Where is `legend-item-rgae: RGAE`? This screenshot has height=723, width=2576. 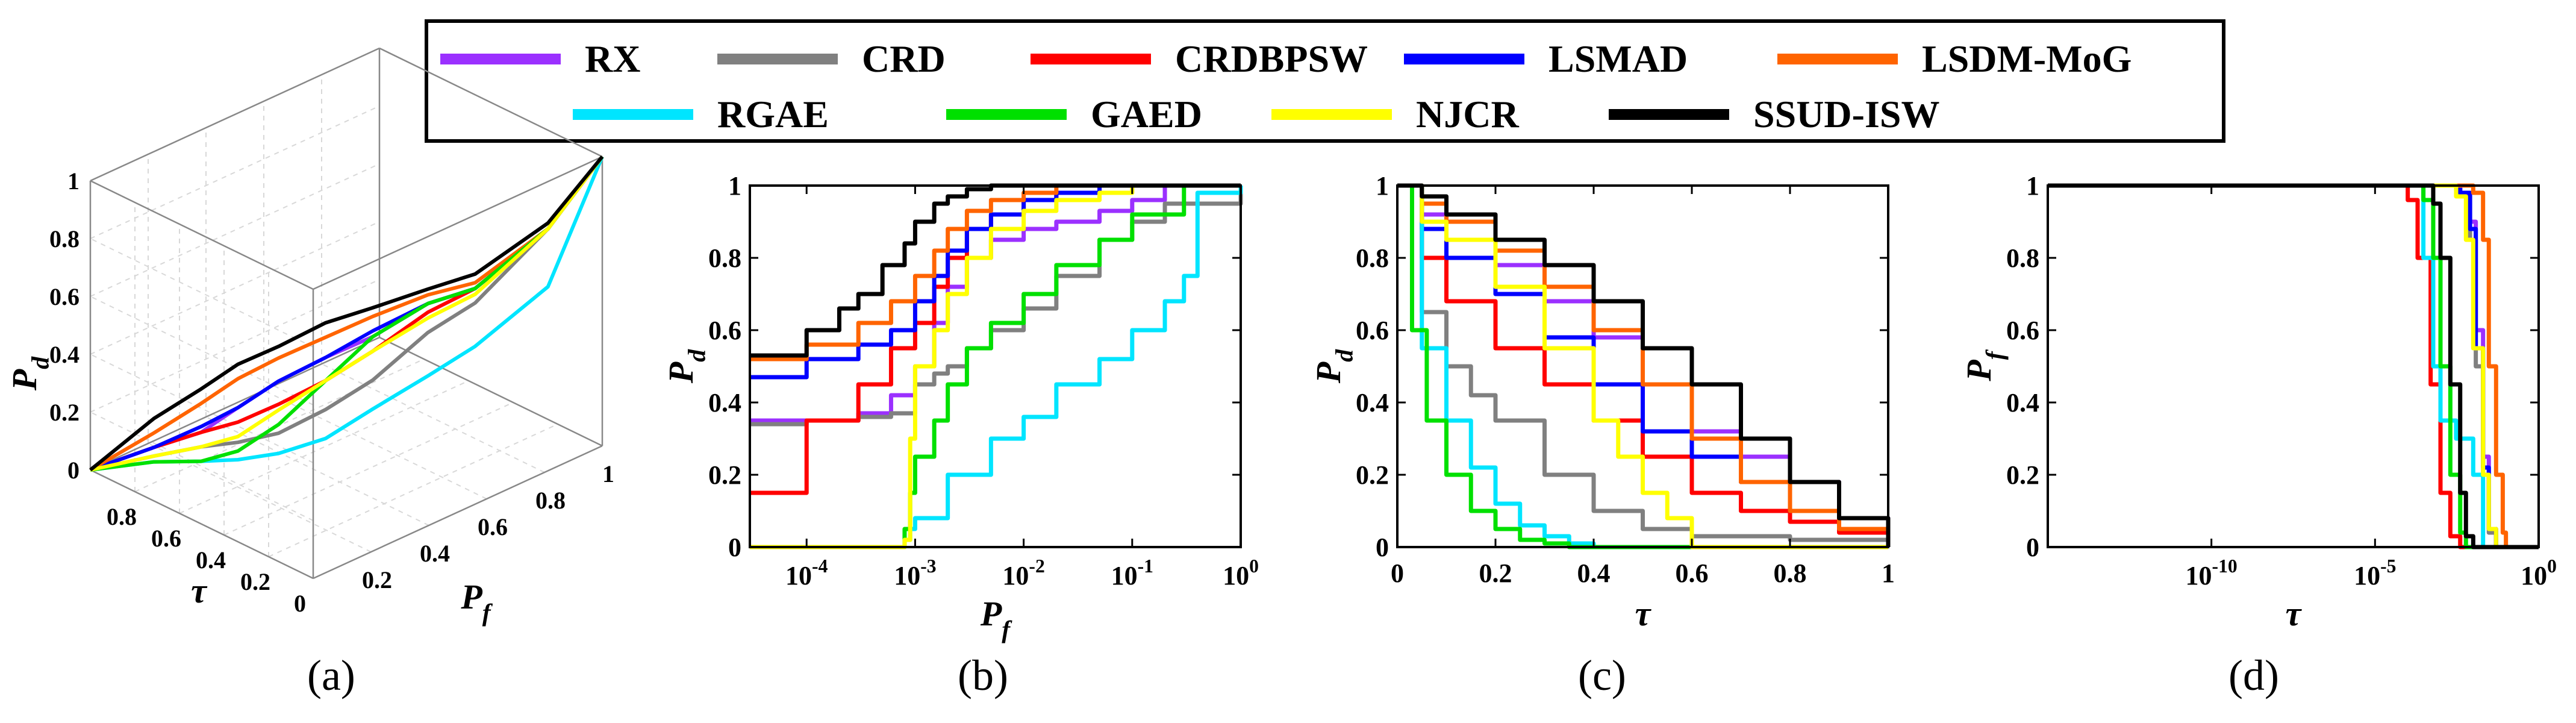
legend-item-rgae: RGAE is located at coordinates (701, 115).